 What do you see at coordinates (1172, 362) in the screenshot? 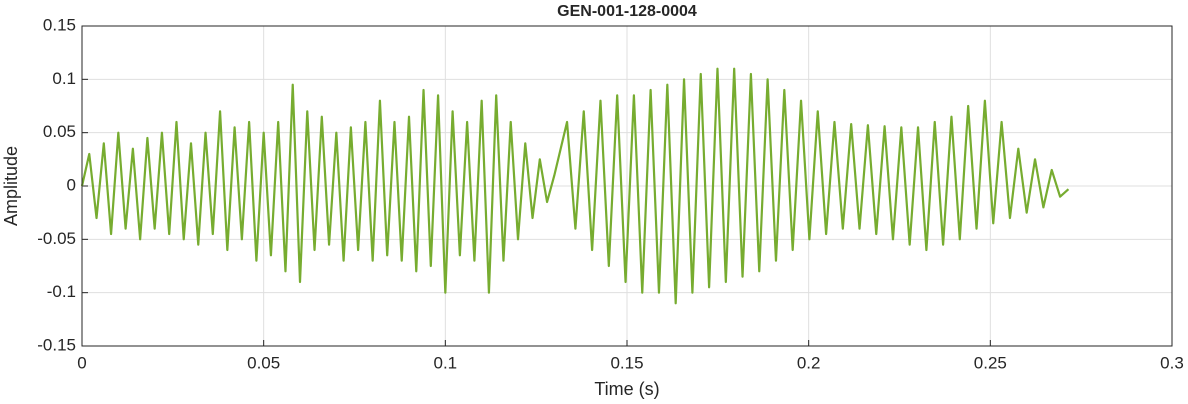
I see `x-tick-label: 0.3` at bounding box center [1172, 362].